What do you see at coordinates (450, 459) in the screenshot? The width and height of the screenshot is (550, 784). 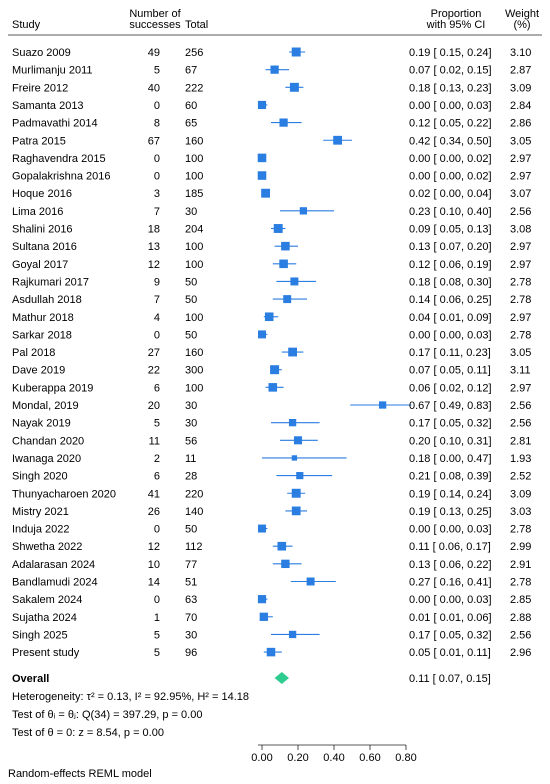 I see `study-ci-text: 0.18 [ 0.00, 0.47]` at bounding box center [450, 459].